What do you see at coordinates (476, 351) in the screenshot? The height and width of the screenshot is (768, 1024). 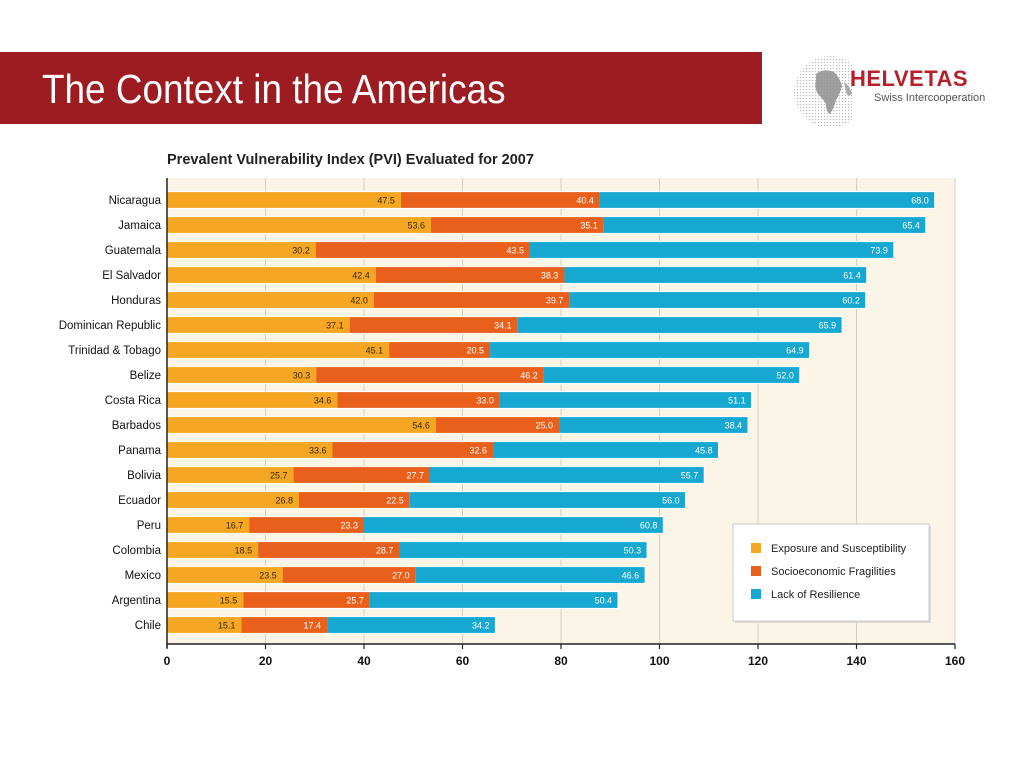 I see `bar-value-label: 20.5` at bounding box center [476, 351].